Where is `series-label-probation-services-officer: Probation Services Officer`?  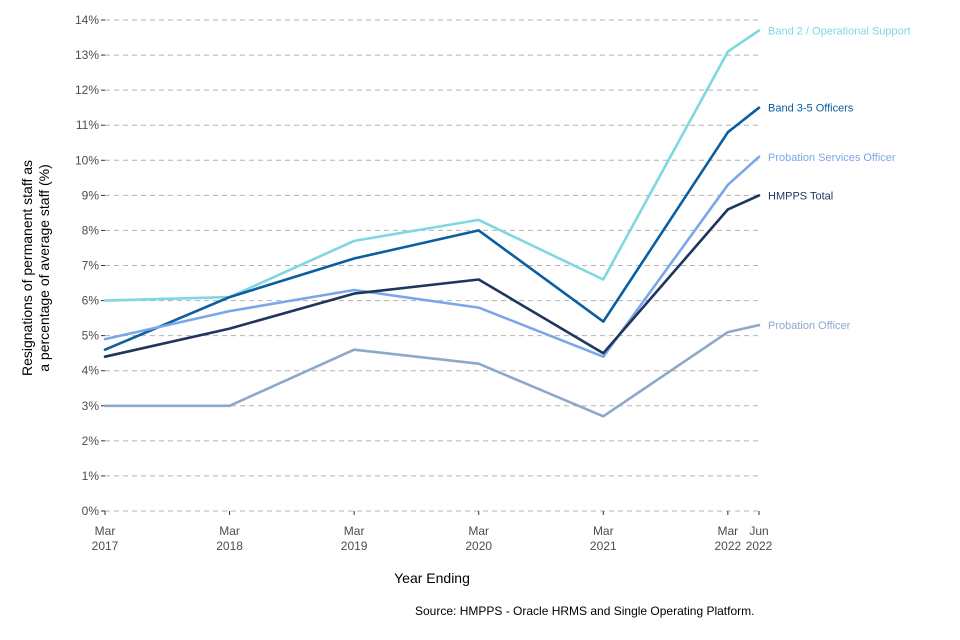 series-label-probation-services-officer: Probation Services Officer is located at coordinates (832, 158).